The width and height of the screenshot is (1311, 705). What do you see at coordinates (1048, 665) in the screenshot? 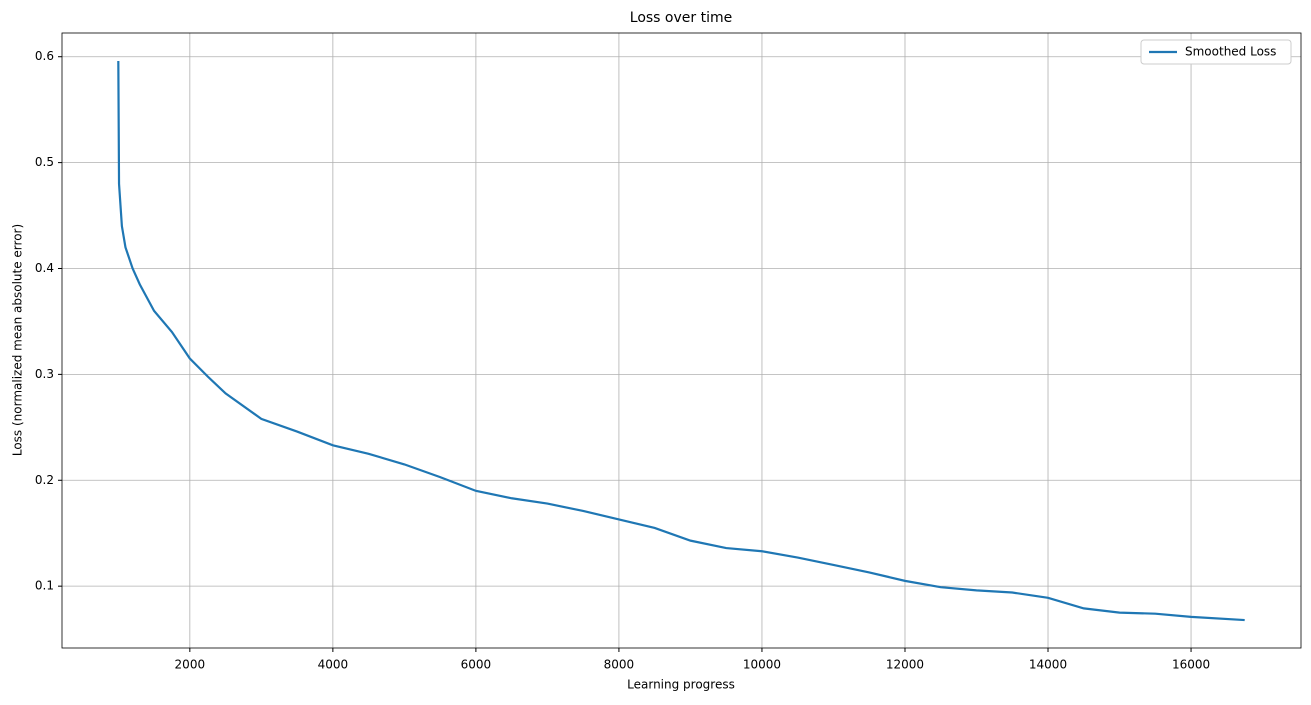
I see `x-tick-label: 14000` at bounding box center [1048, 665].